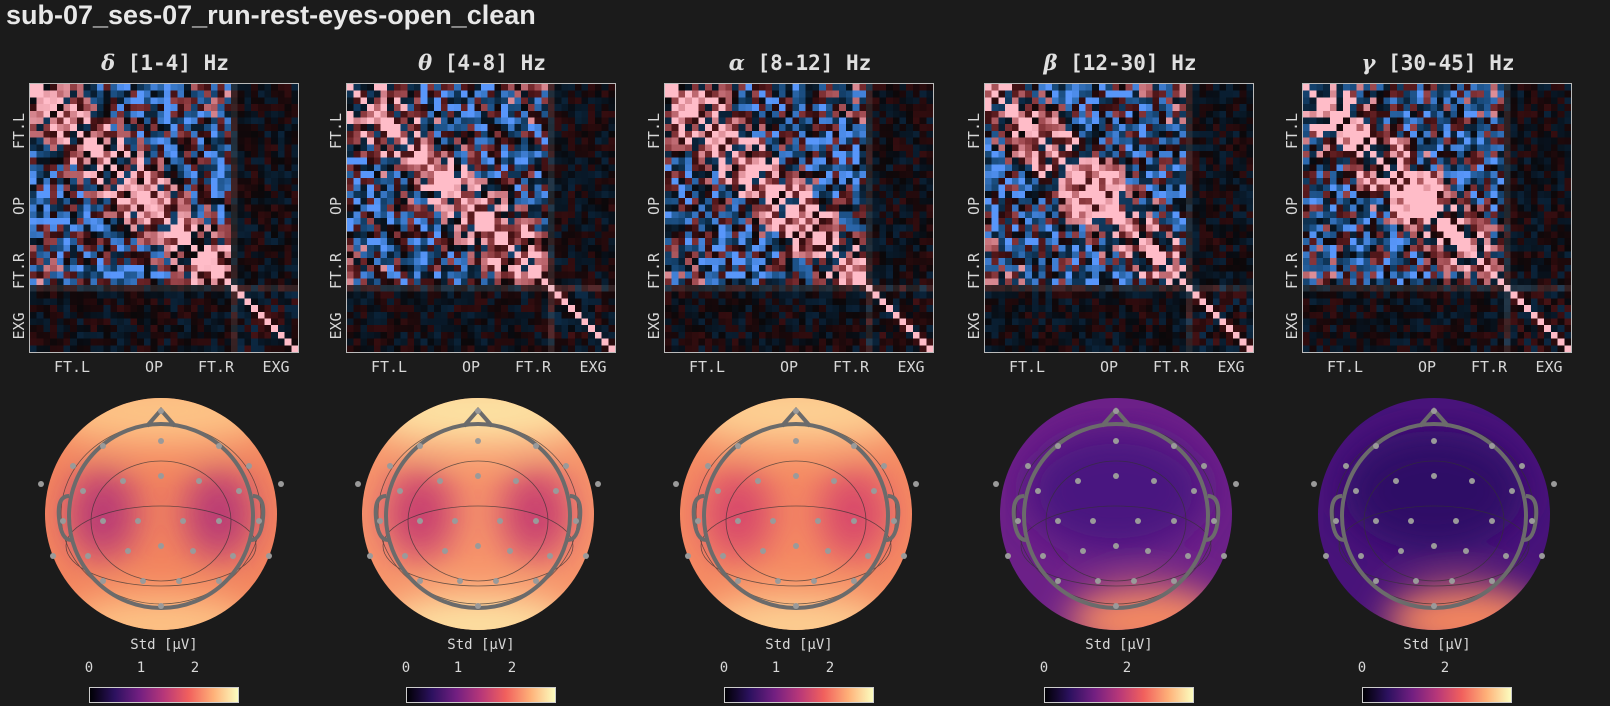 This screenshot has height=706, width=1610. Describe the element at coordinates (974, 206) in the screenshot. I see `matrix-row-label: OP` at that location.